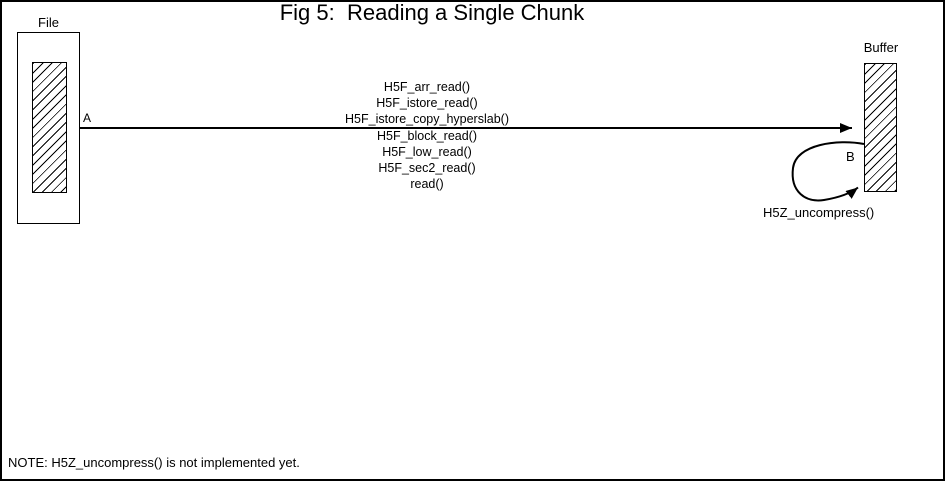  Describe the element at coordinates (427, 184) in the screenshot. I see `call-stack-line: read()` at that location.